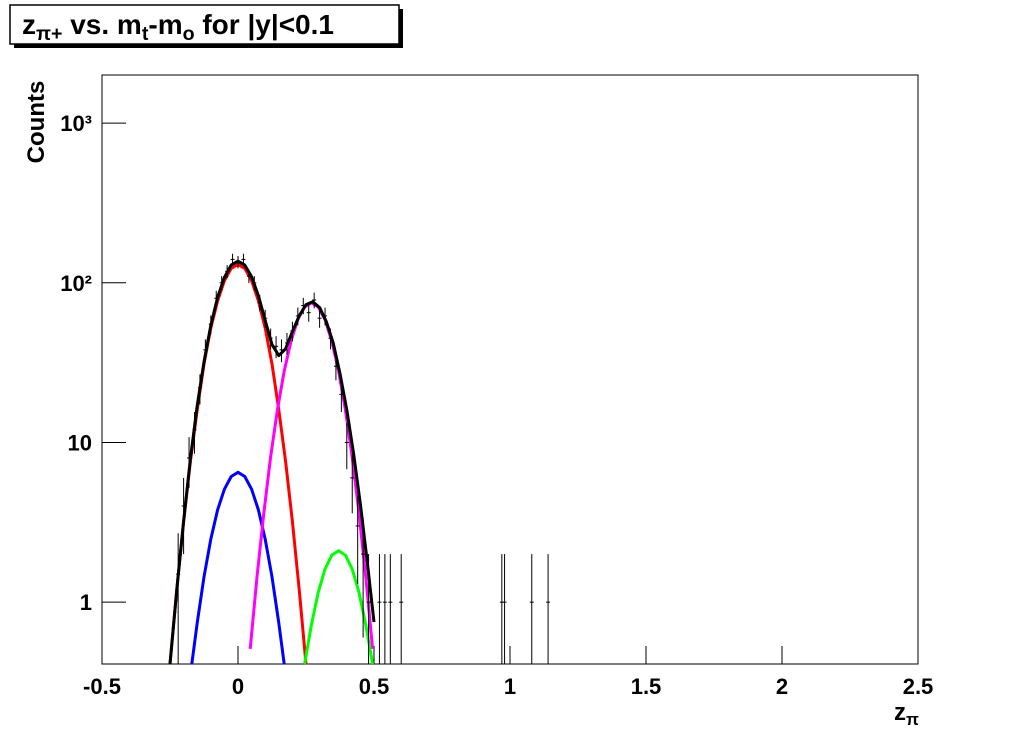 Image resolution: width=1020 pixels, height=740 pixels. I want to click on y-tick-label: 10, so click(80, 442).